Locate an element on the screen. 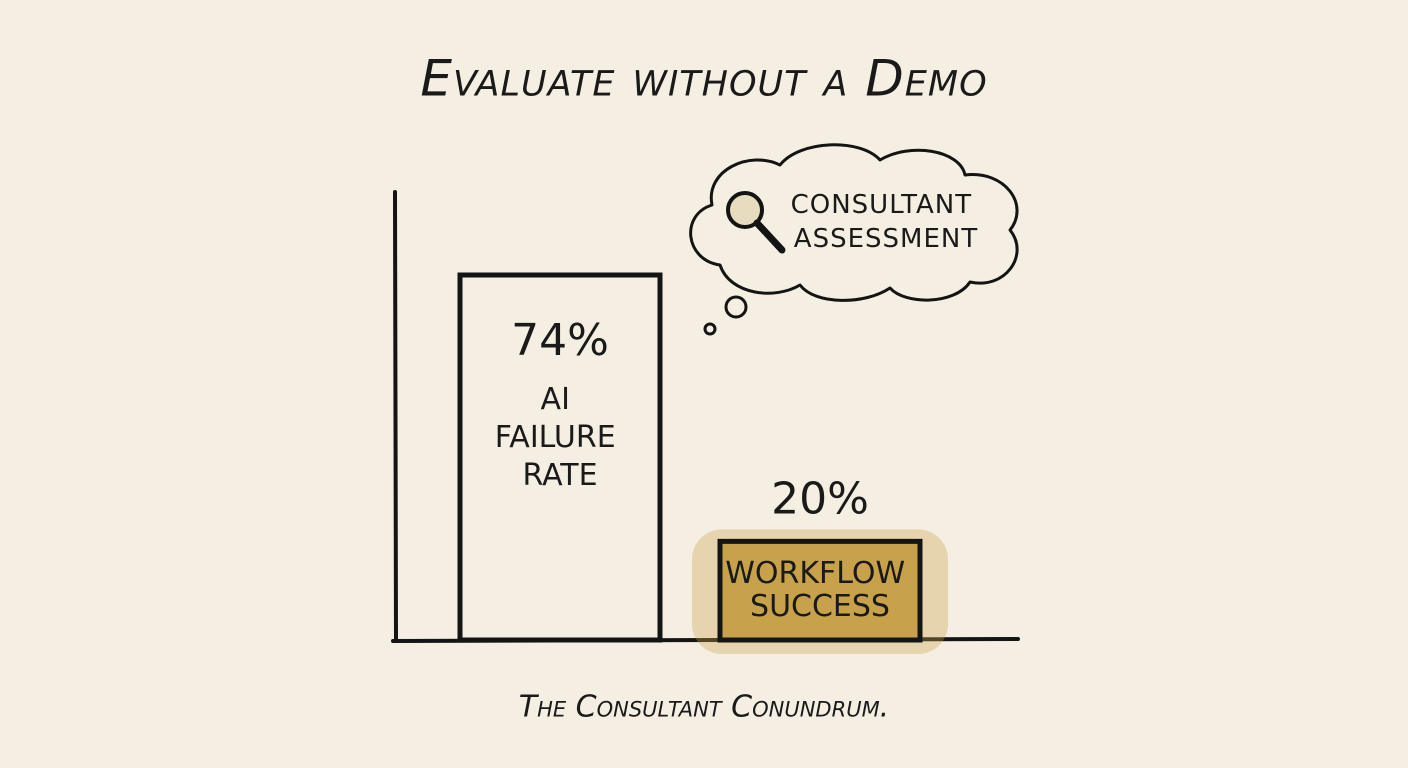  y-axis is located at coordinates (395, 416).